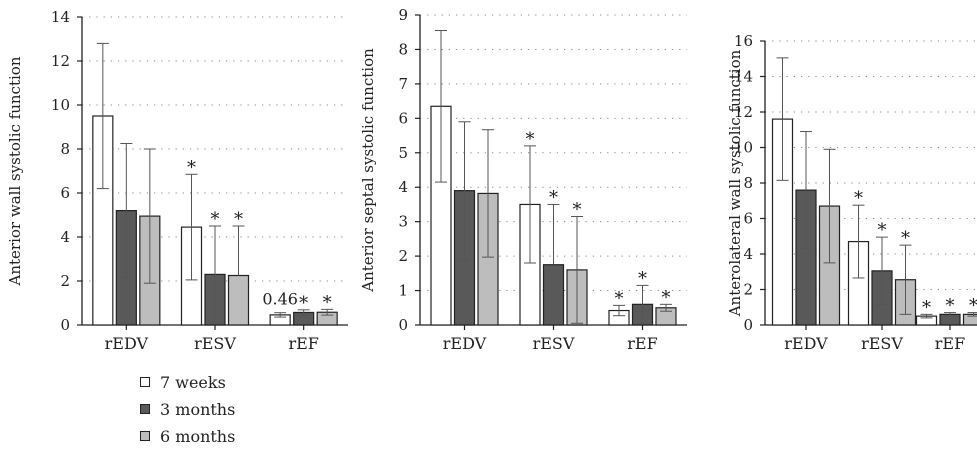 Image resolution: width=977 pixels, height=458 pixels. What do you see at coordinates (145, 382) in the screenshot?
I see `legend-swatch-7-weeks` at bounding box center [145, 382].